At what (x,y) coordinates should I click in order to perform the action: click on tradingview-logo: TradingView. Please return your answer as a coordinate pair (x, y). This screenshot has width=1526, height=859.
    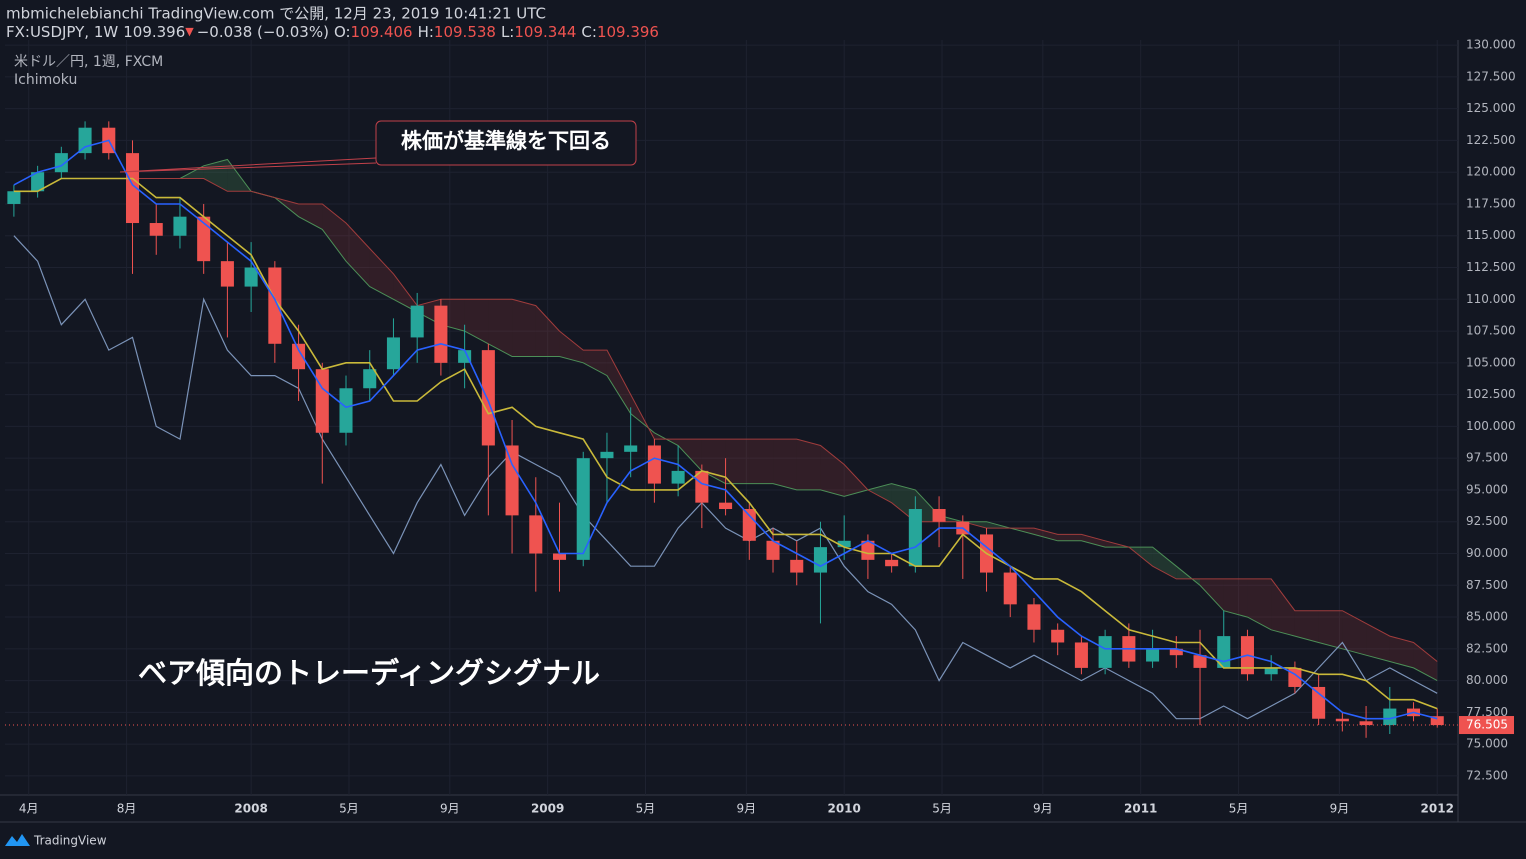
    Looking at the image, I should click on (56, 841).